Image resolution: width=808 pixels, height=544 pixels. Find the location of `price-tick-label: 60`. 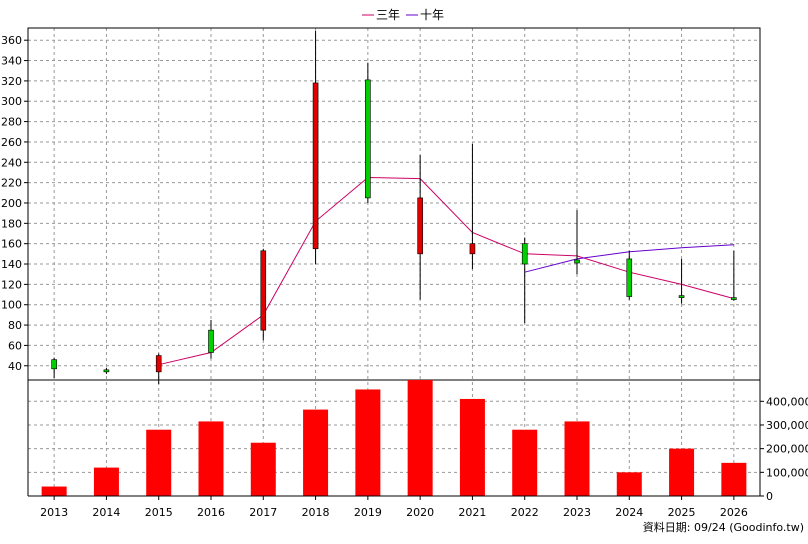

price-tick-label: 60 is located at coordinates (15, 345).